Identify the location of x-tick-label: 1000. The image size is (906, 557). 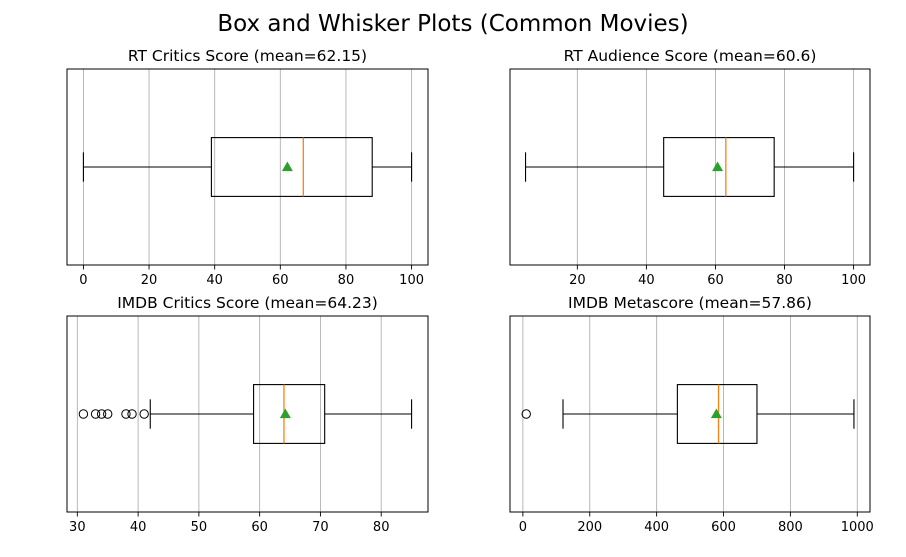
(857, 527).